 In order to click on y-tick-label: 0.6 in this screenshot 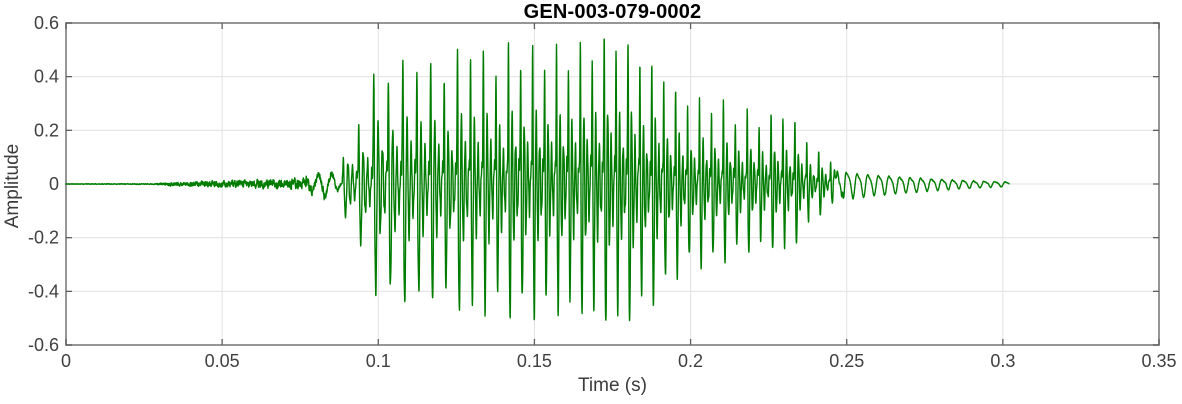, I will do `click(46, 23)`.